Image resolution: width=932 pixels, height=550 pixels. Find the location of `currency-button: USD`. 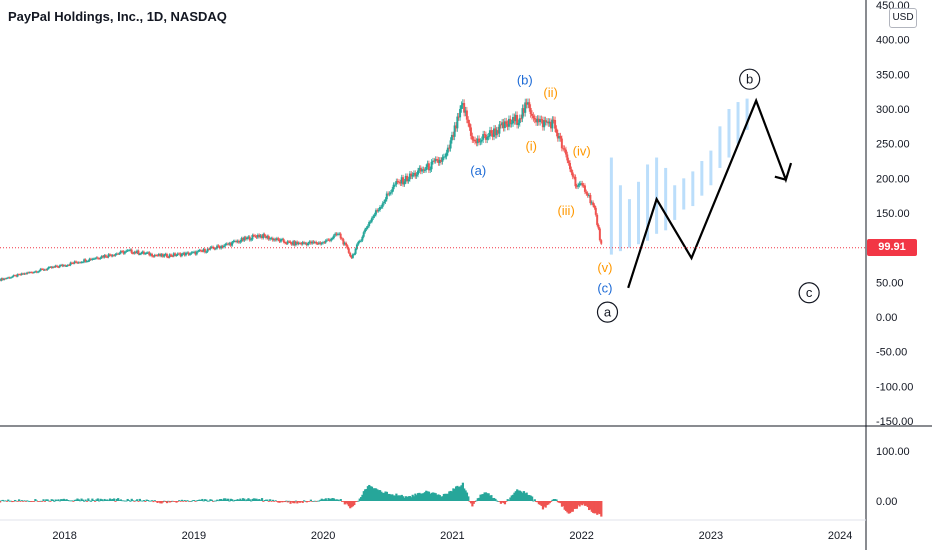

currency-button: USD is located at coordinates (903, 18).